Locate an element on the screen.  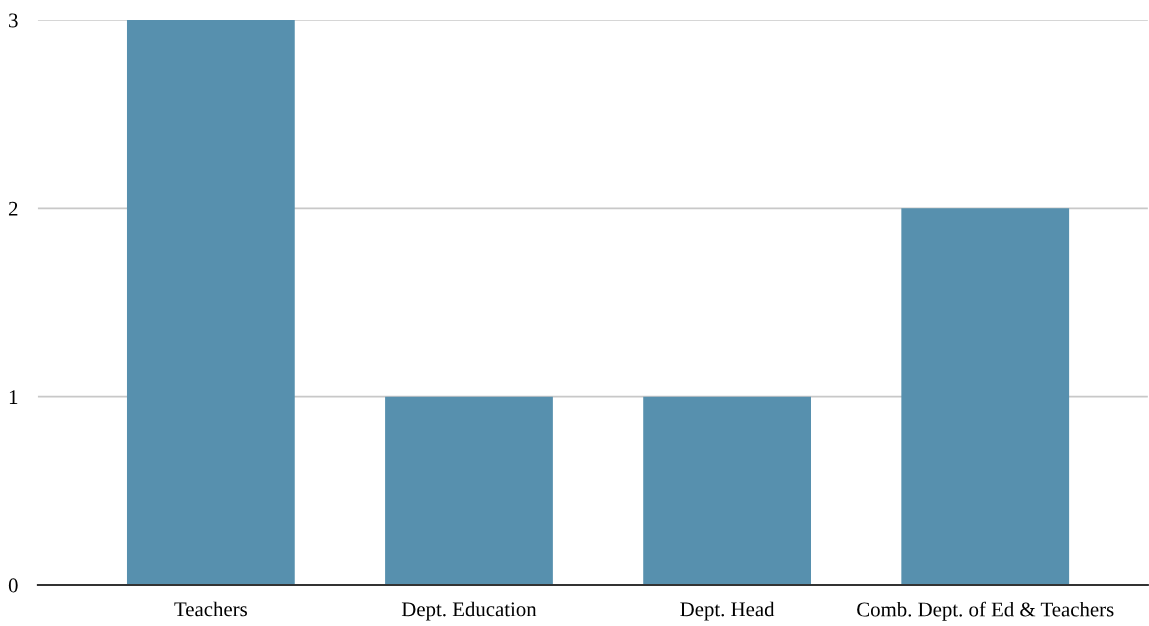
x-tick-label: Dept. Education is located at coordinates (469, 611).